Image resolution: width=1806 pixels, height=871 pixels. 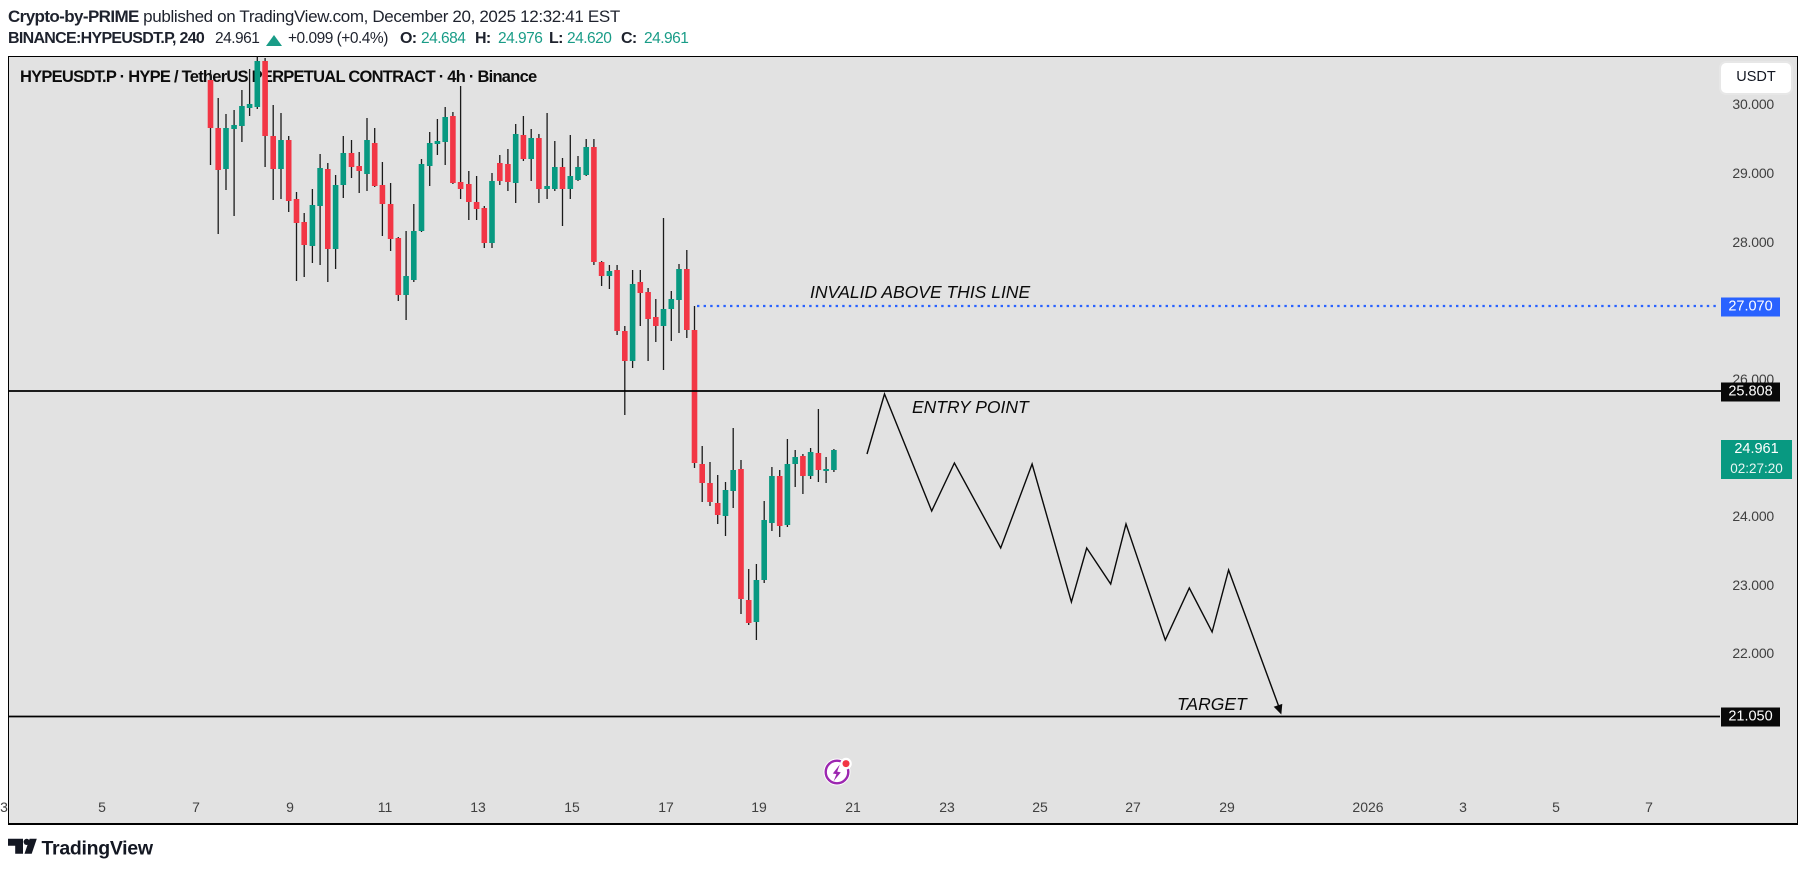 What do you see at coordinates (98, 849) in the screenshot?
I see `svg-text: TradingView` at bounding box center [98, 849].